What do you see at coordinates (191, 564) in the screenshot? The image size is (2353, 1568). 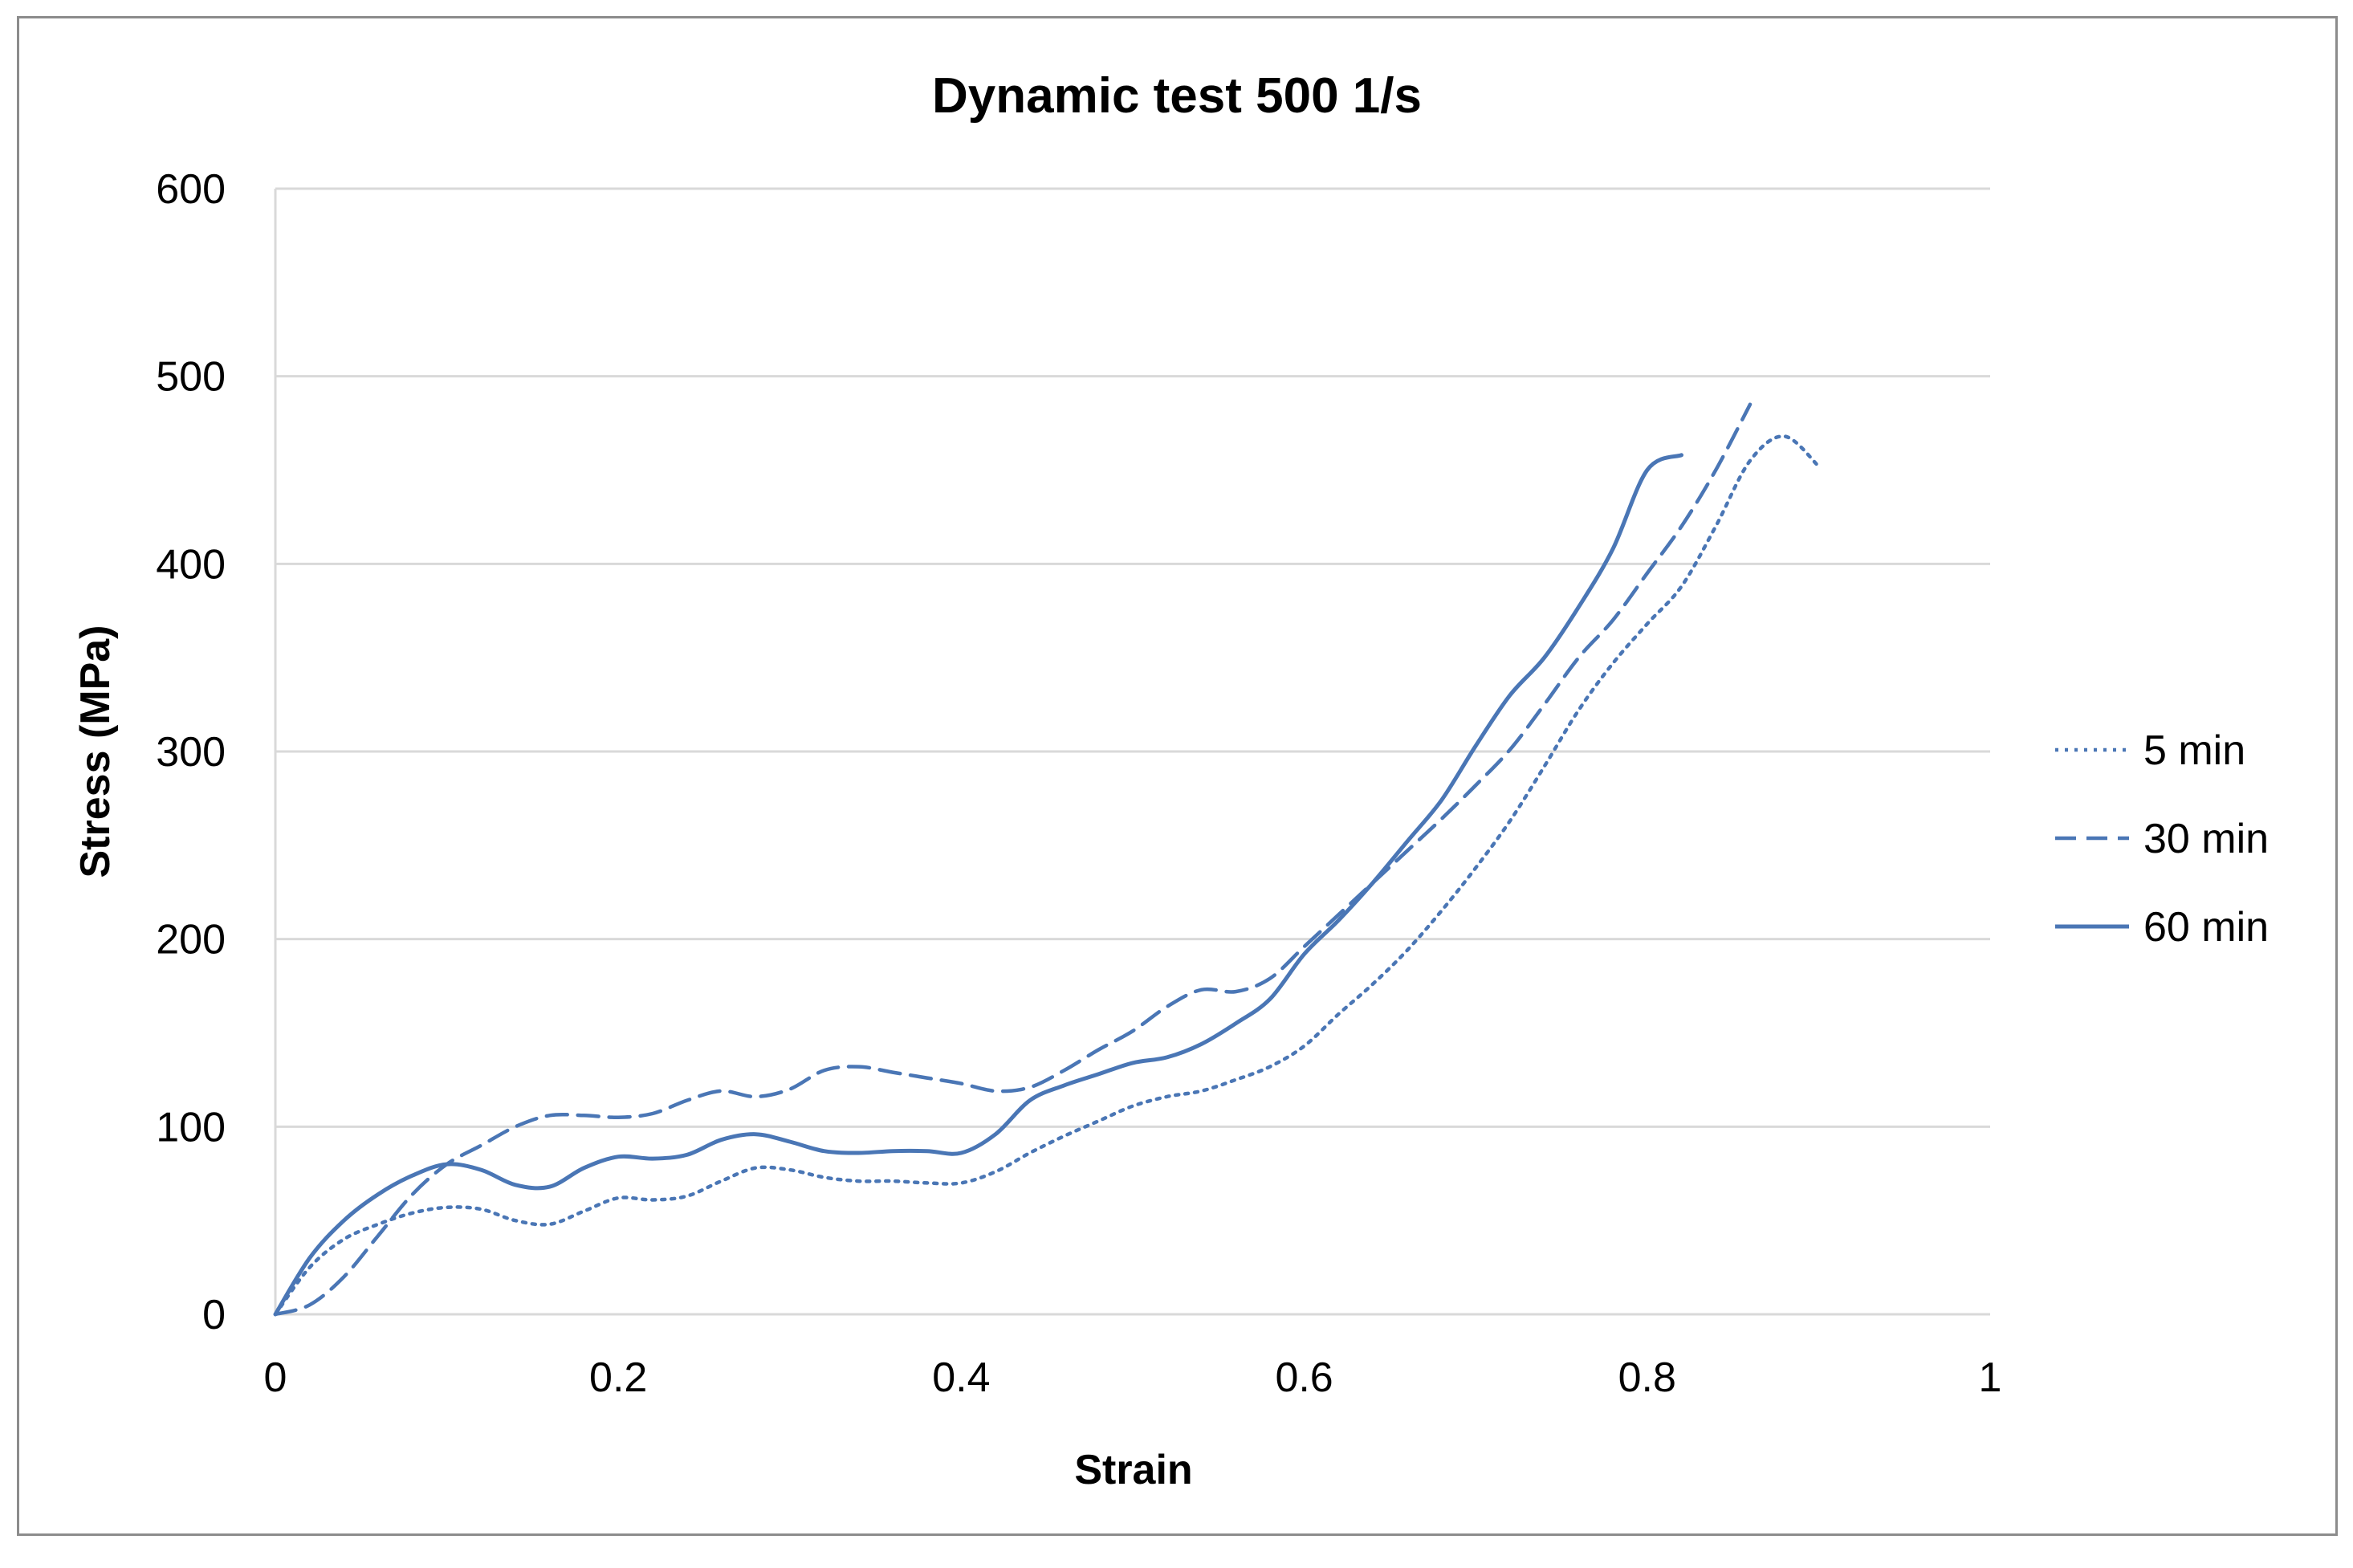 I see `y-tick-label: 400` at bounding box center [191, 564].